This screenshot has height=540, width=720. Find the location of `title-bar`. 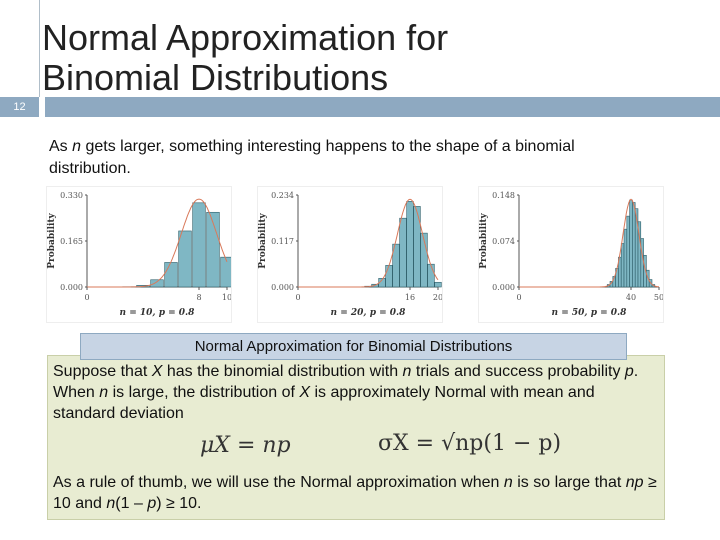

title-bar is located at coordinates (382, 107).